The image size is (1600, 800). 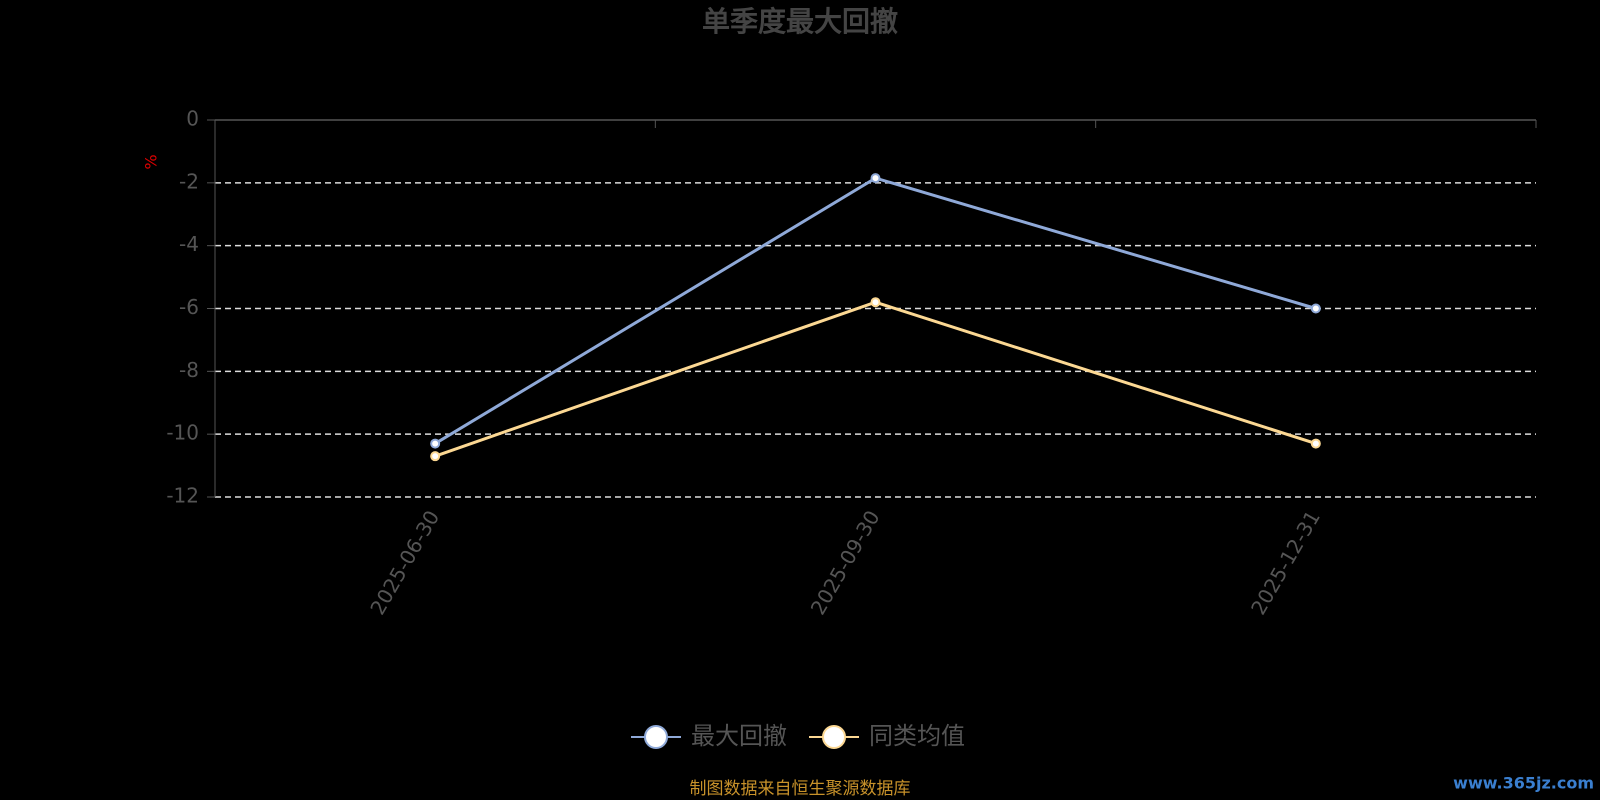 I want to click on legend-label: 最大回撤, so click(x=739, y=736).